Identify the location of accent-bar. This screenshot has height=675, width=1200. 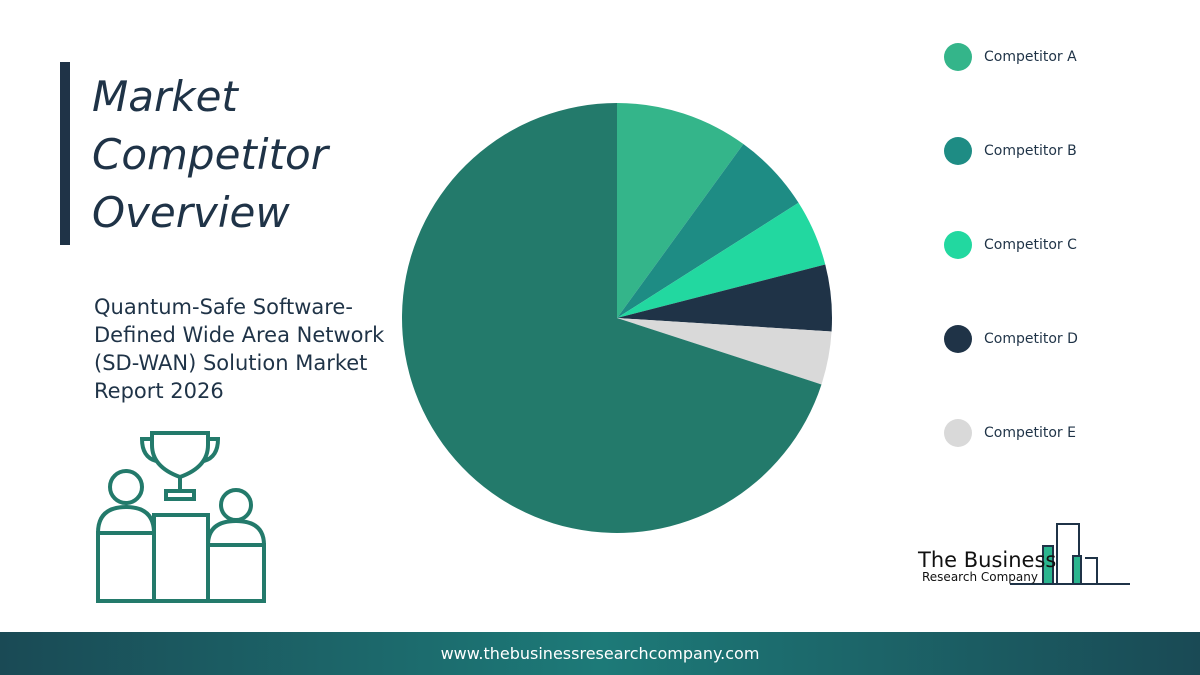
(65, 153).